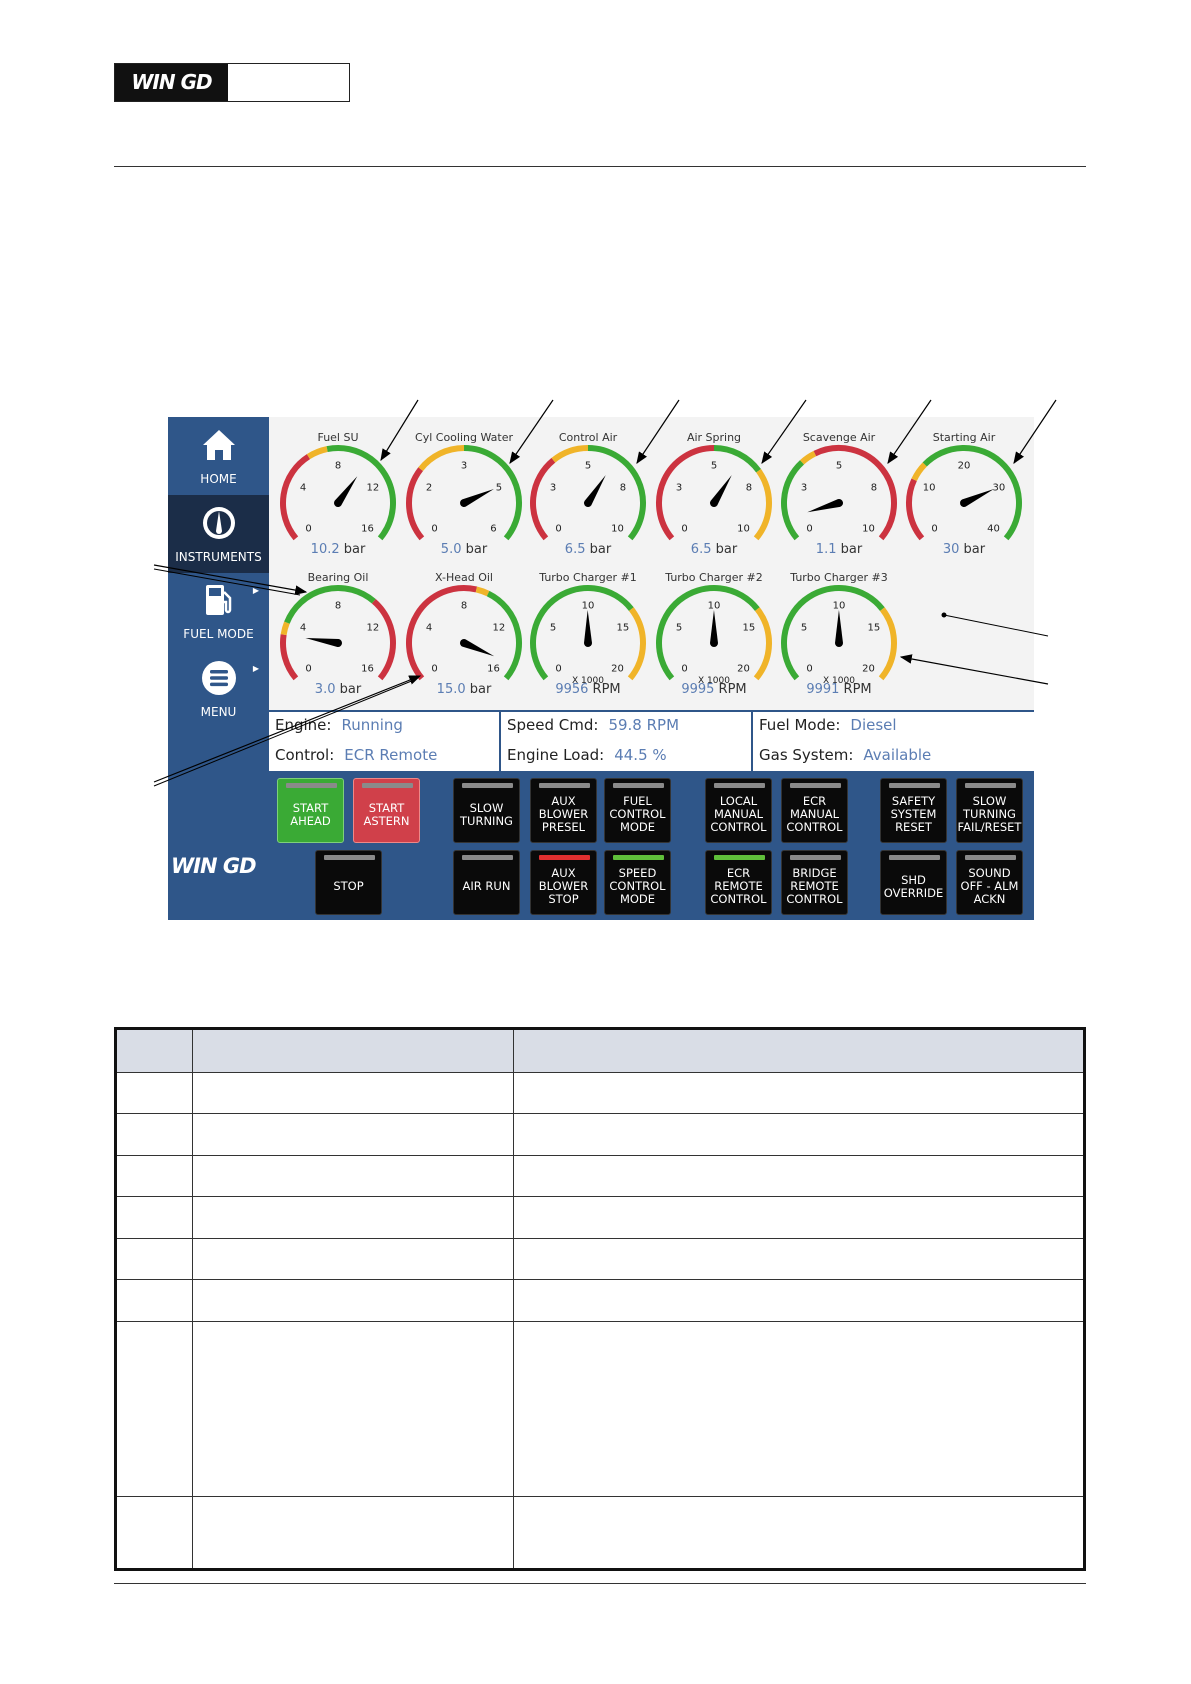 The height and width of the screenshot is (1684, 1191). What do you see at coordinates (989, 882) in the screenshot?
I see `sound-off-alm-ackn-button: SOUND OFF - ALM ACKN` at bounding box center [989, 882].